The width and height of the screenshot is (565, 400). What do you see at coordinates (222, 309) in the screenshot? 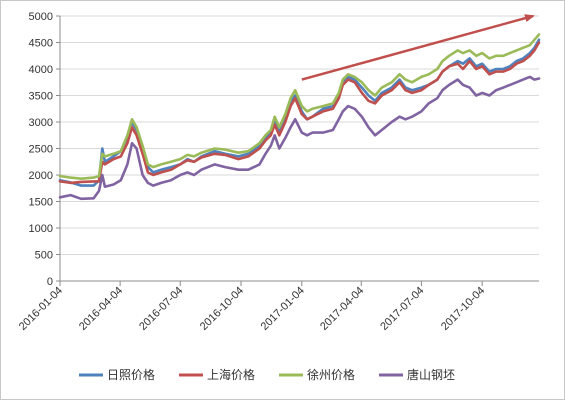
I see `x-tick-label: 2016-10-04` at bounding box center [222, 309].